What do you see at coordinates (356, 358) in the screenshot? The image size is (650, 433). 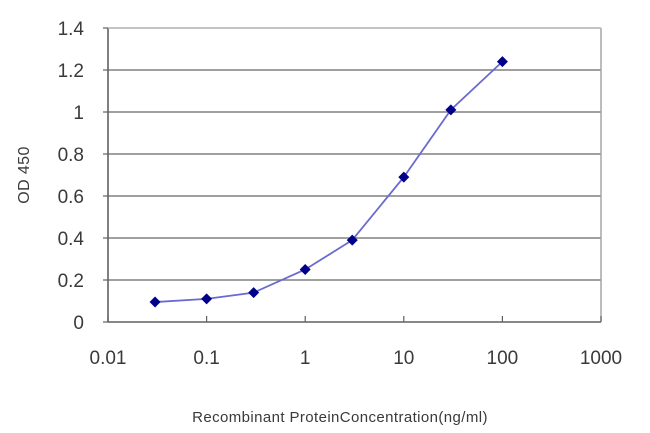 I see `x-axis-tick-labels: 0.01 0.1 1 10 100 1000` at bounding box center [356, 358].